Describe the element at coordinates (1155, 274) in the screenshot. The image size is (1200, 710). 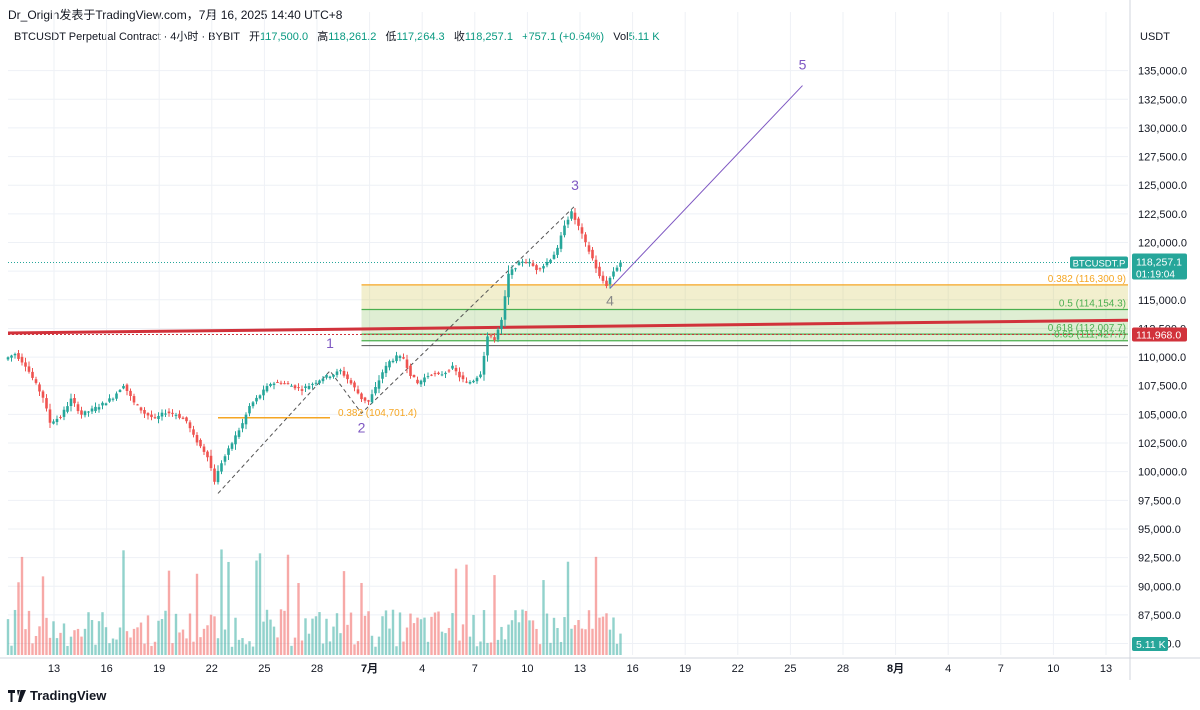
I see `countdown-label: 01:19:04` at that location.